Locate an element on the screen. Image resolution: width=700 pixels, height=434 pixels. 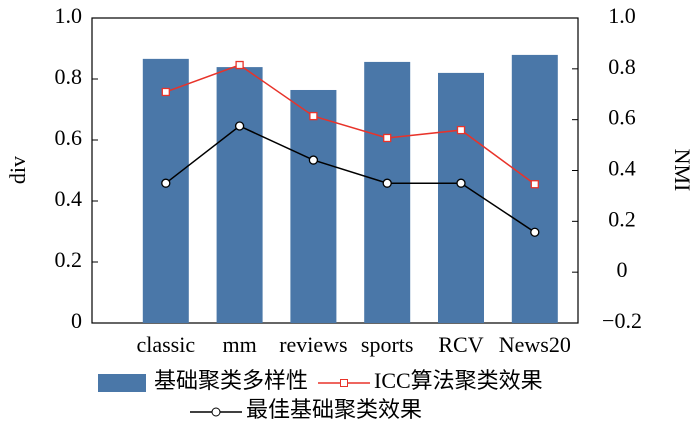
x-tick-label: classic is located at coordinates (165, 344).